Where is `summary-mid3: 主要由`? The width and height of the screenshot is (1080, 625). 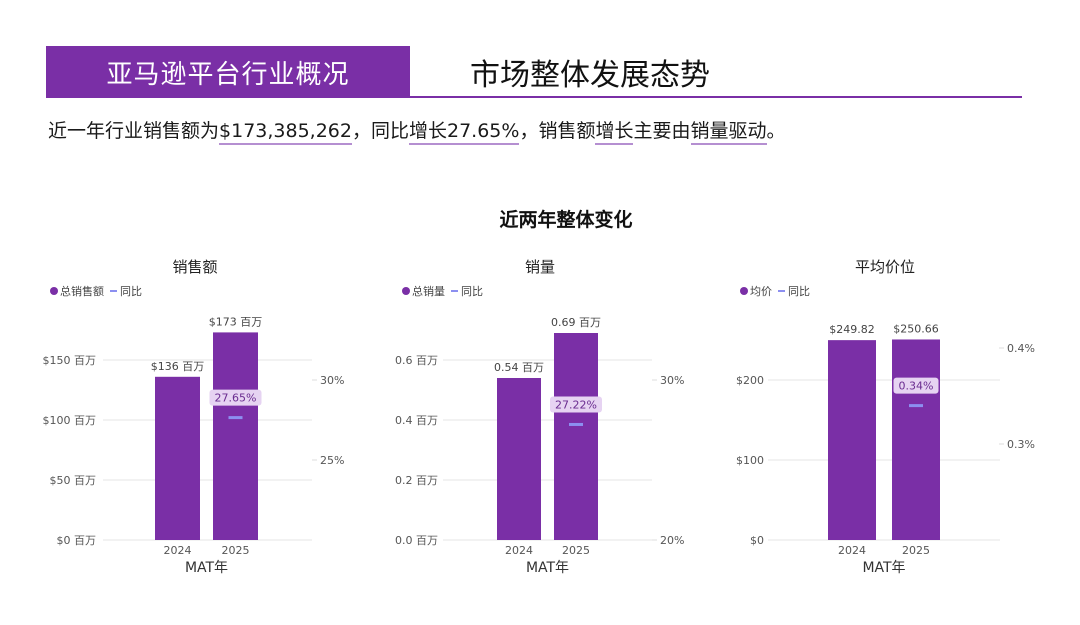
summary-mid3: 主要由 is located at coordinates (662, 131).